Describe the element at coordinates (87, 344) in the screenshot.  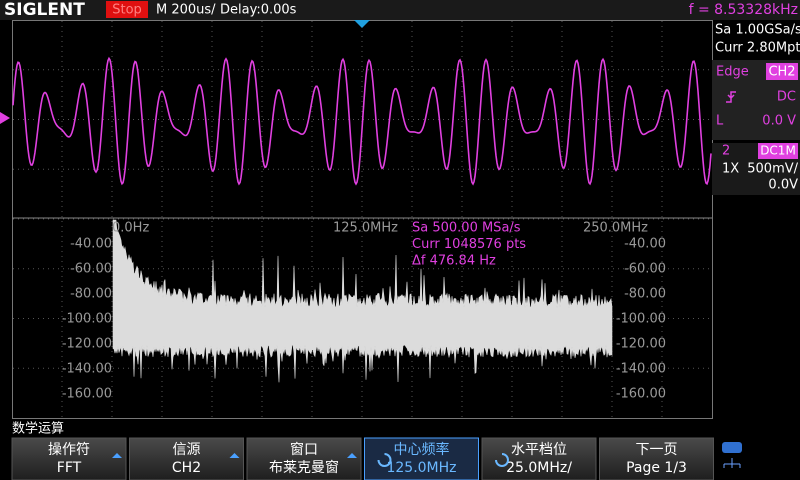
I see `fft-y-label-left: -120.00` at that location.